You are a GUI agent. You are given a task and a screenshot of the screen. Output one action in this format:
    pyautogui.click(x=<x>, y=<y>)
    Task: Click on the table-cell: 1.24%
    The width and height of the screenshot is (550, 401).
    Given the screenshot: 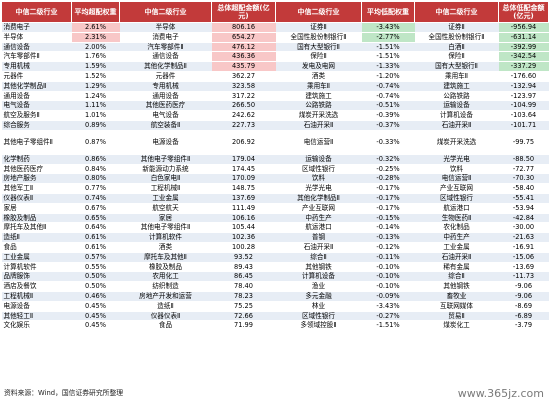 What is the action you would take?
    pyautogui.click(x=95, y=96)
    